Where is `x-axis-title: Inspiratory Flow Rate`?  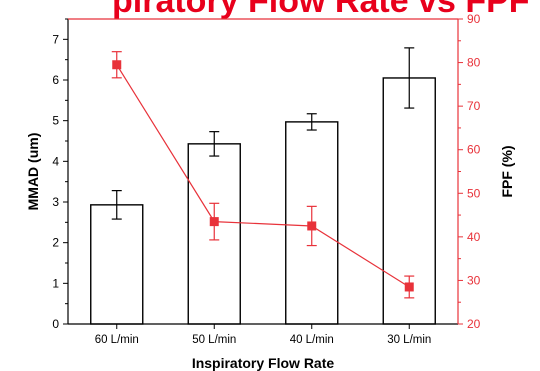 x-axis-title: Inspiratory Flow Rate is located at coordinates (263, 363).